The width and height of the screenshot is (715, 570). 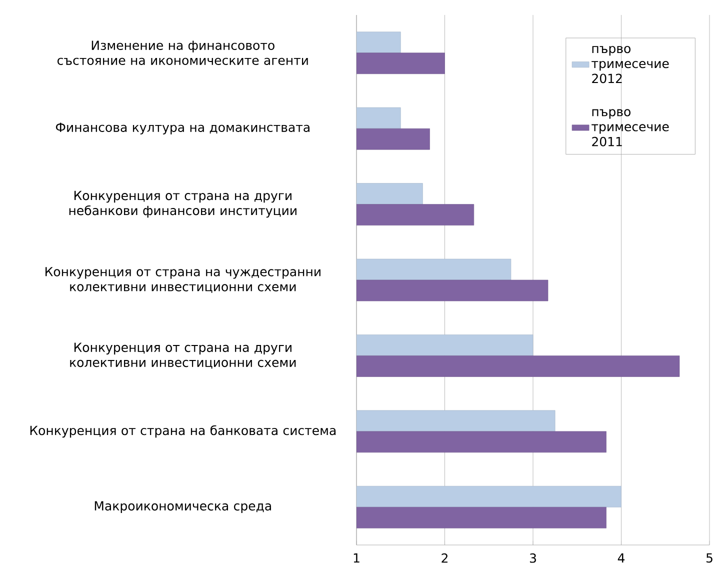 I want to click on x-tick-label: 4, so click(x=621, y=557).